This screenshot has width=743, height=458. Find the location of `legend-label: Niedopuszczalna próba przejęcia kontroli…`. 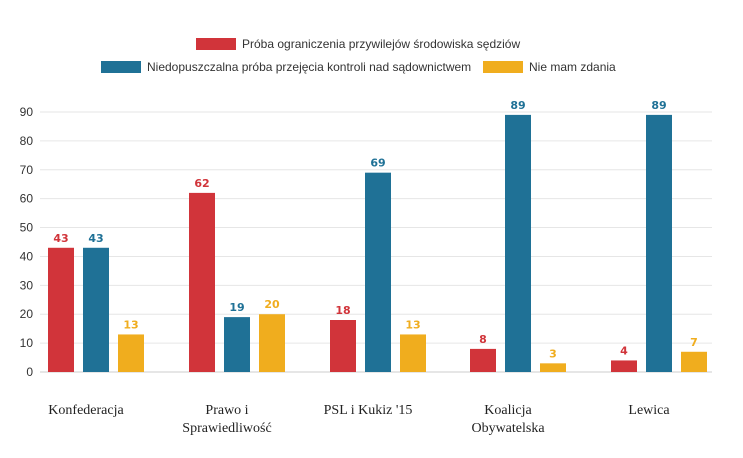

legend-label: Niedopuszczalna próba przejęcia kontroli… is located at coordinates (309, 67).